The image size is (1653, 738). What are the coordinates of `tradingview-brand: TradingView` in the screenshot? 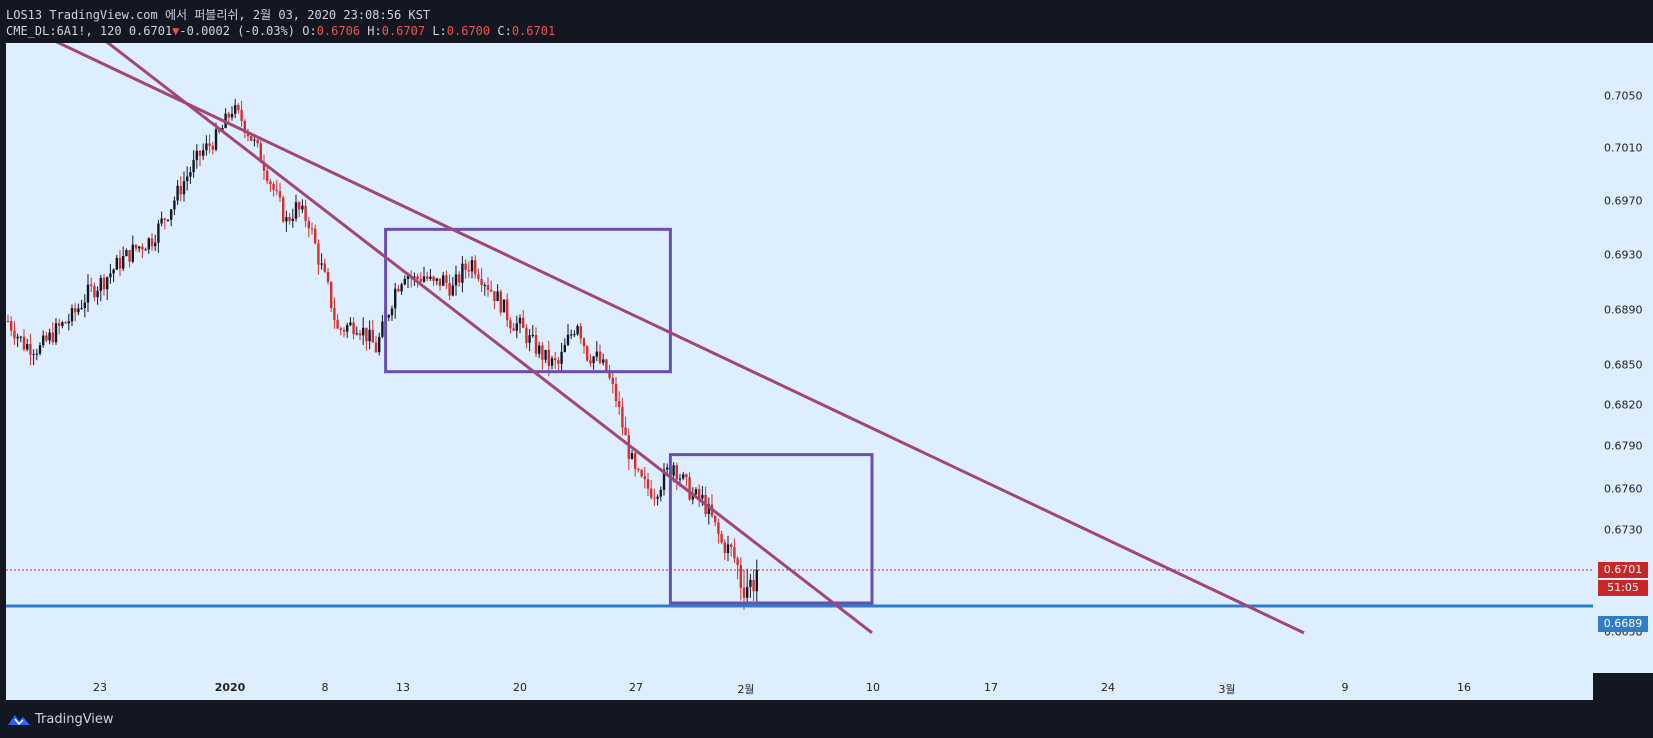 It's located at (74, 719).